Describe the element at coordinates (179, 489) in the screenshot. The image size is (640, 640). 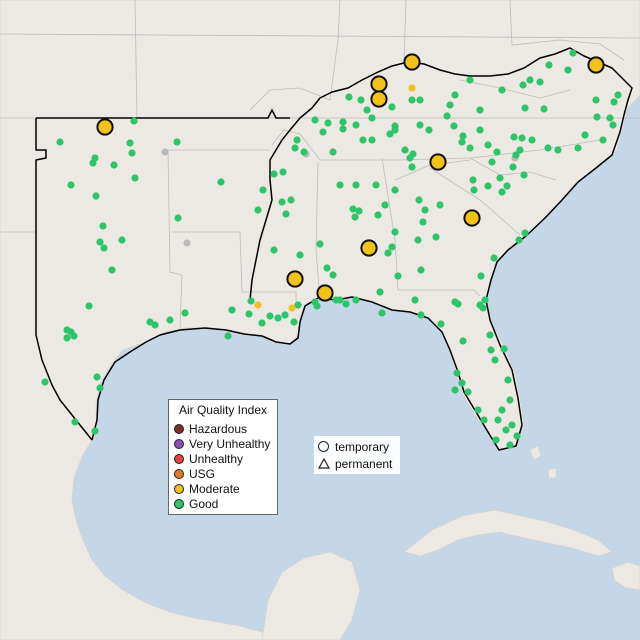
I see `moderate-swatch-icon` at that location.